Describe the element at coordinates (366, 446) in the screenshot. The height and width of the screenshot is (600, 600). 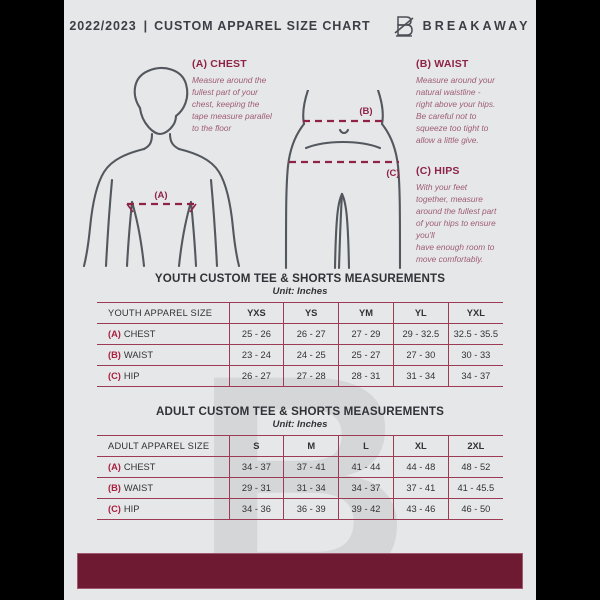
I see `column-header-l: L` at that location.